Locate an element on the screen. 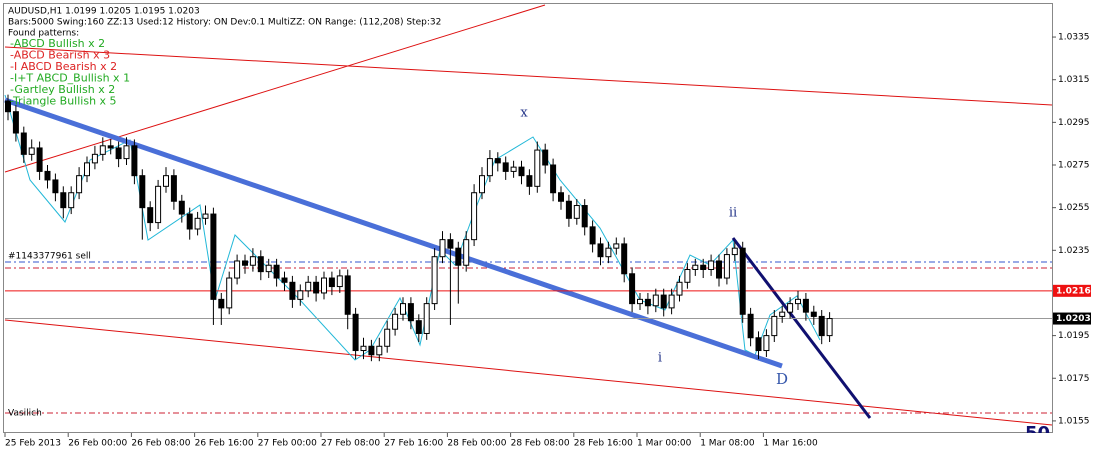 Image resolution: width=1093 pixels, height=453 pixels. x-tick-label: 27 Feb 16:00 is located at coordinates (413, 444).